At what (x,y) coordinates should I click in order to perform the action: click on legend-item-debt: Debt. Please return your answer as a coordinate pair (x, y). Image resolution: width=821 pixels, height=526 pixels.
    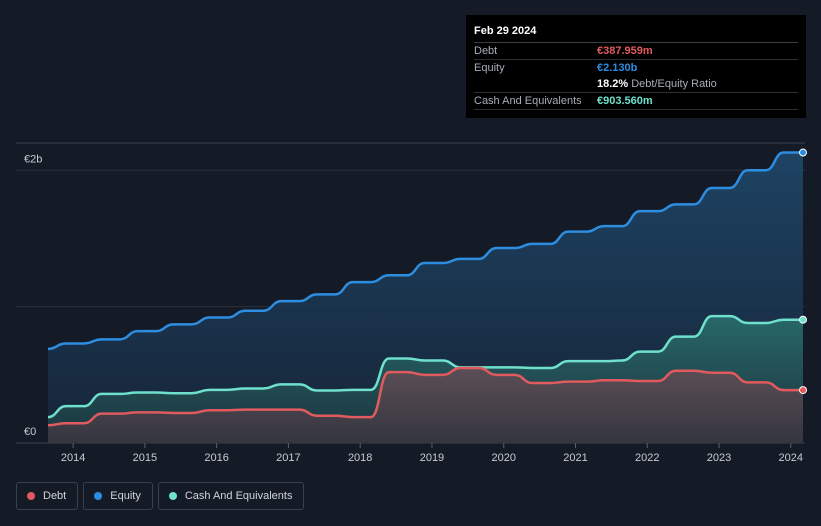
    Looking at the image, I should click on (47, 496).